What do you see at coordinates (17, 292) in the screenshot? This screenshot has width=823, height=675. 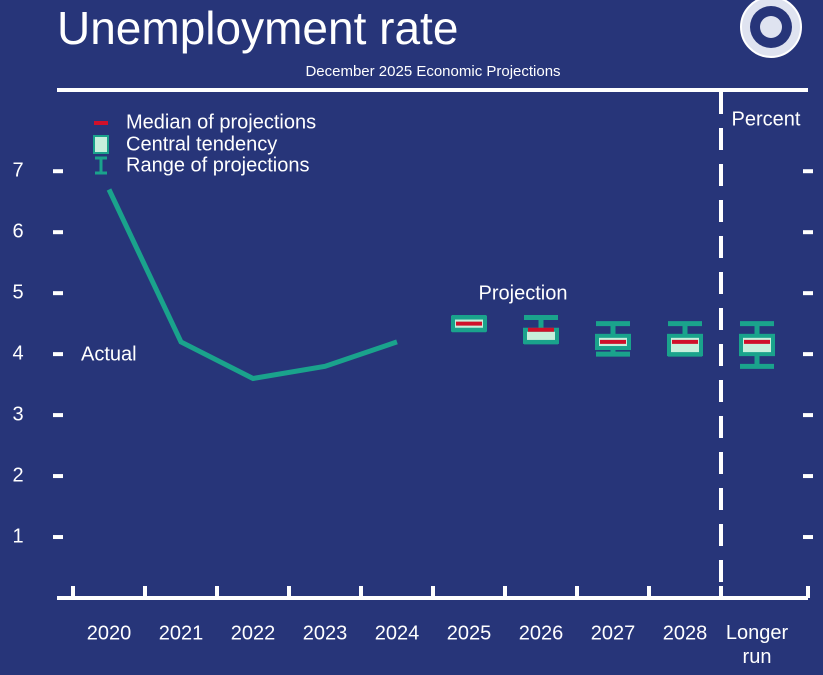 I see `y-tick-label: 5` at bounding box center [17, 292].